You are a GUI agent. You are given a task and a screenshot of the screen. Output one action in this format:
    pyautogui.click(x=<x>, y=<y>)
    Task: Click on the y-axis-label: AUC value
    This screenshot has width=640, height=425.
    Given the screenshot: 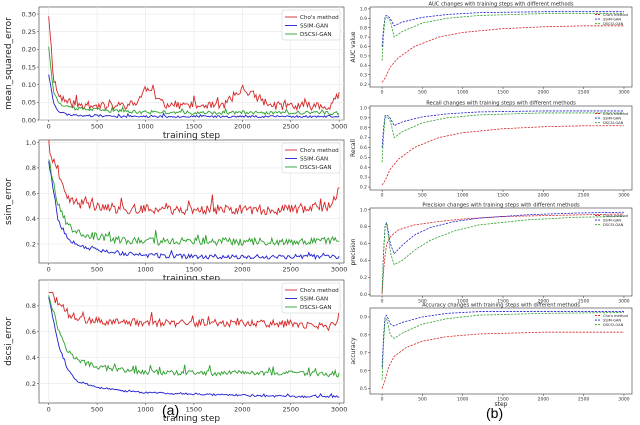 What is the action you would take?
    pyautogui.click(x=353, y=46)
    